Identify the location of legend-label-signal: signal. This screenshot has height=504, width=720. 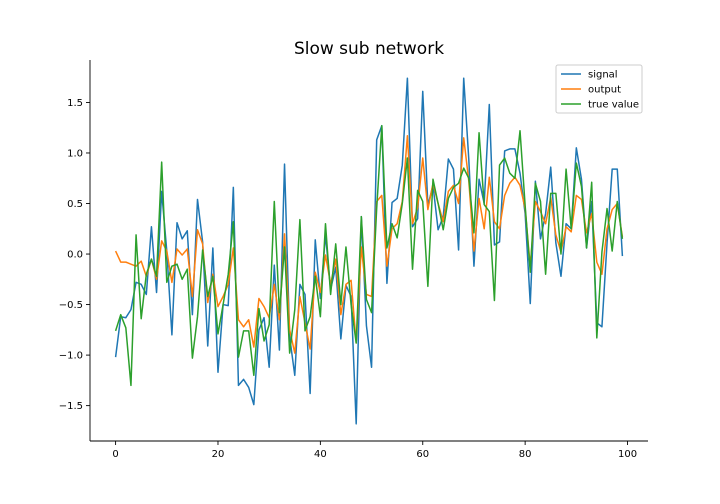
(603, 75).